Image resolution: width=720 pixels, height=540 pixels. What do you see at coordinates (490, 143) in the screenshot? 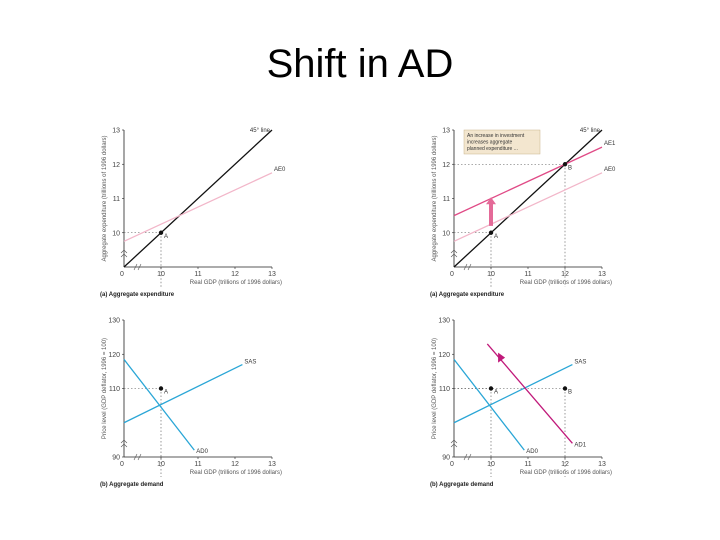
I see `annotation-line: increases aggregate` at bounding box center [490, 143].